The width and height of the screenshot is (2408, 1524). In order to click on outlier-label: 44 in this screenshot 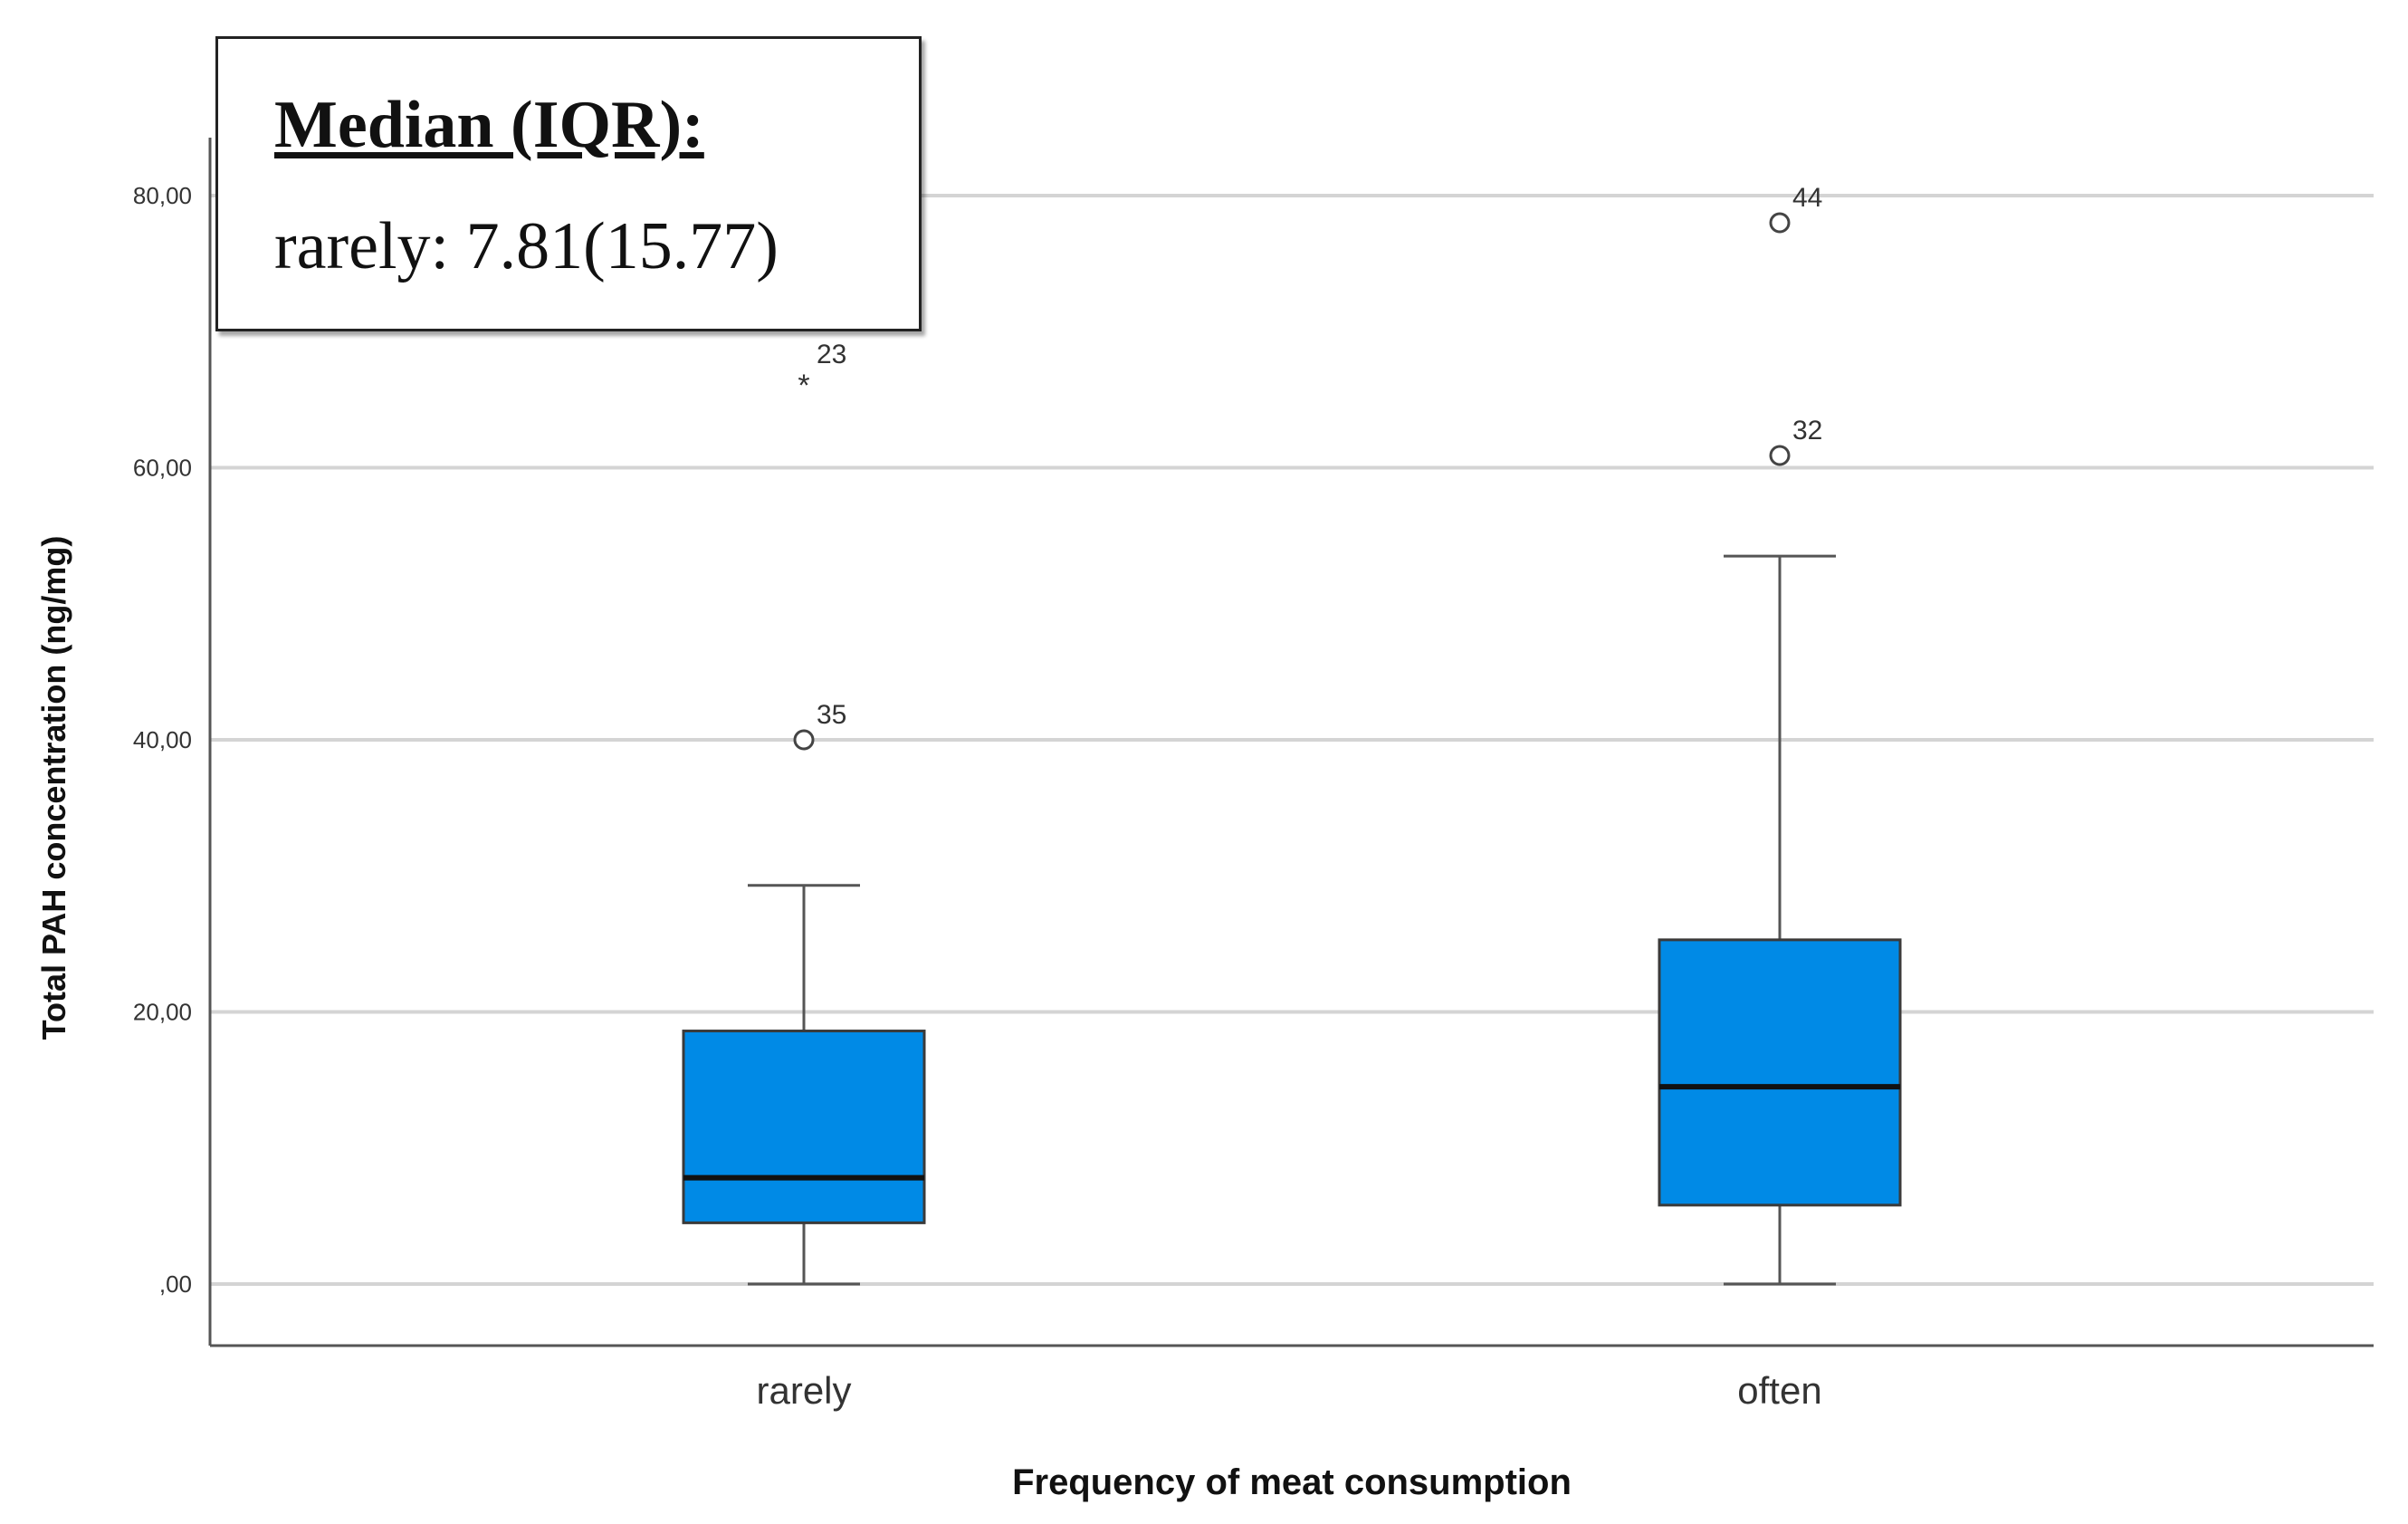, I will do `click(1807, 198)`.